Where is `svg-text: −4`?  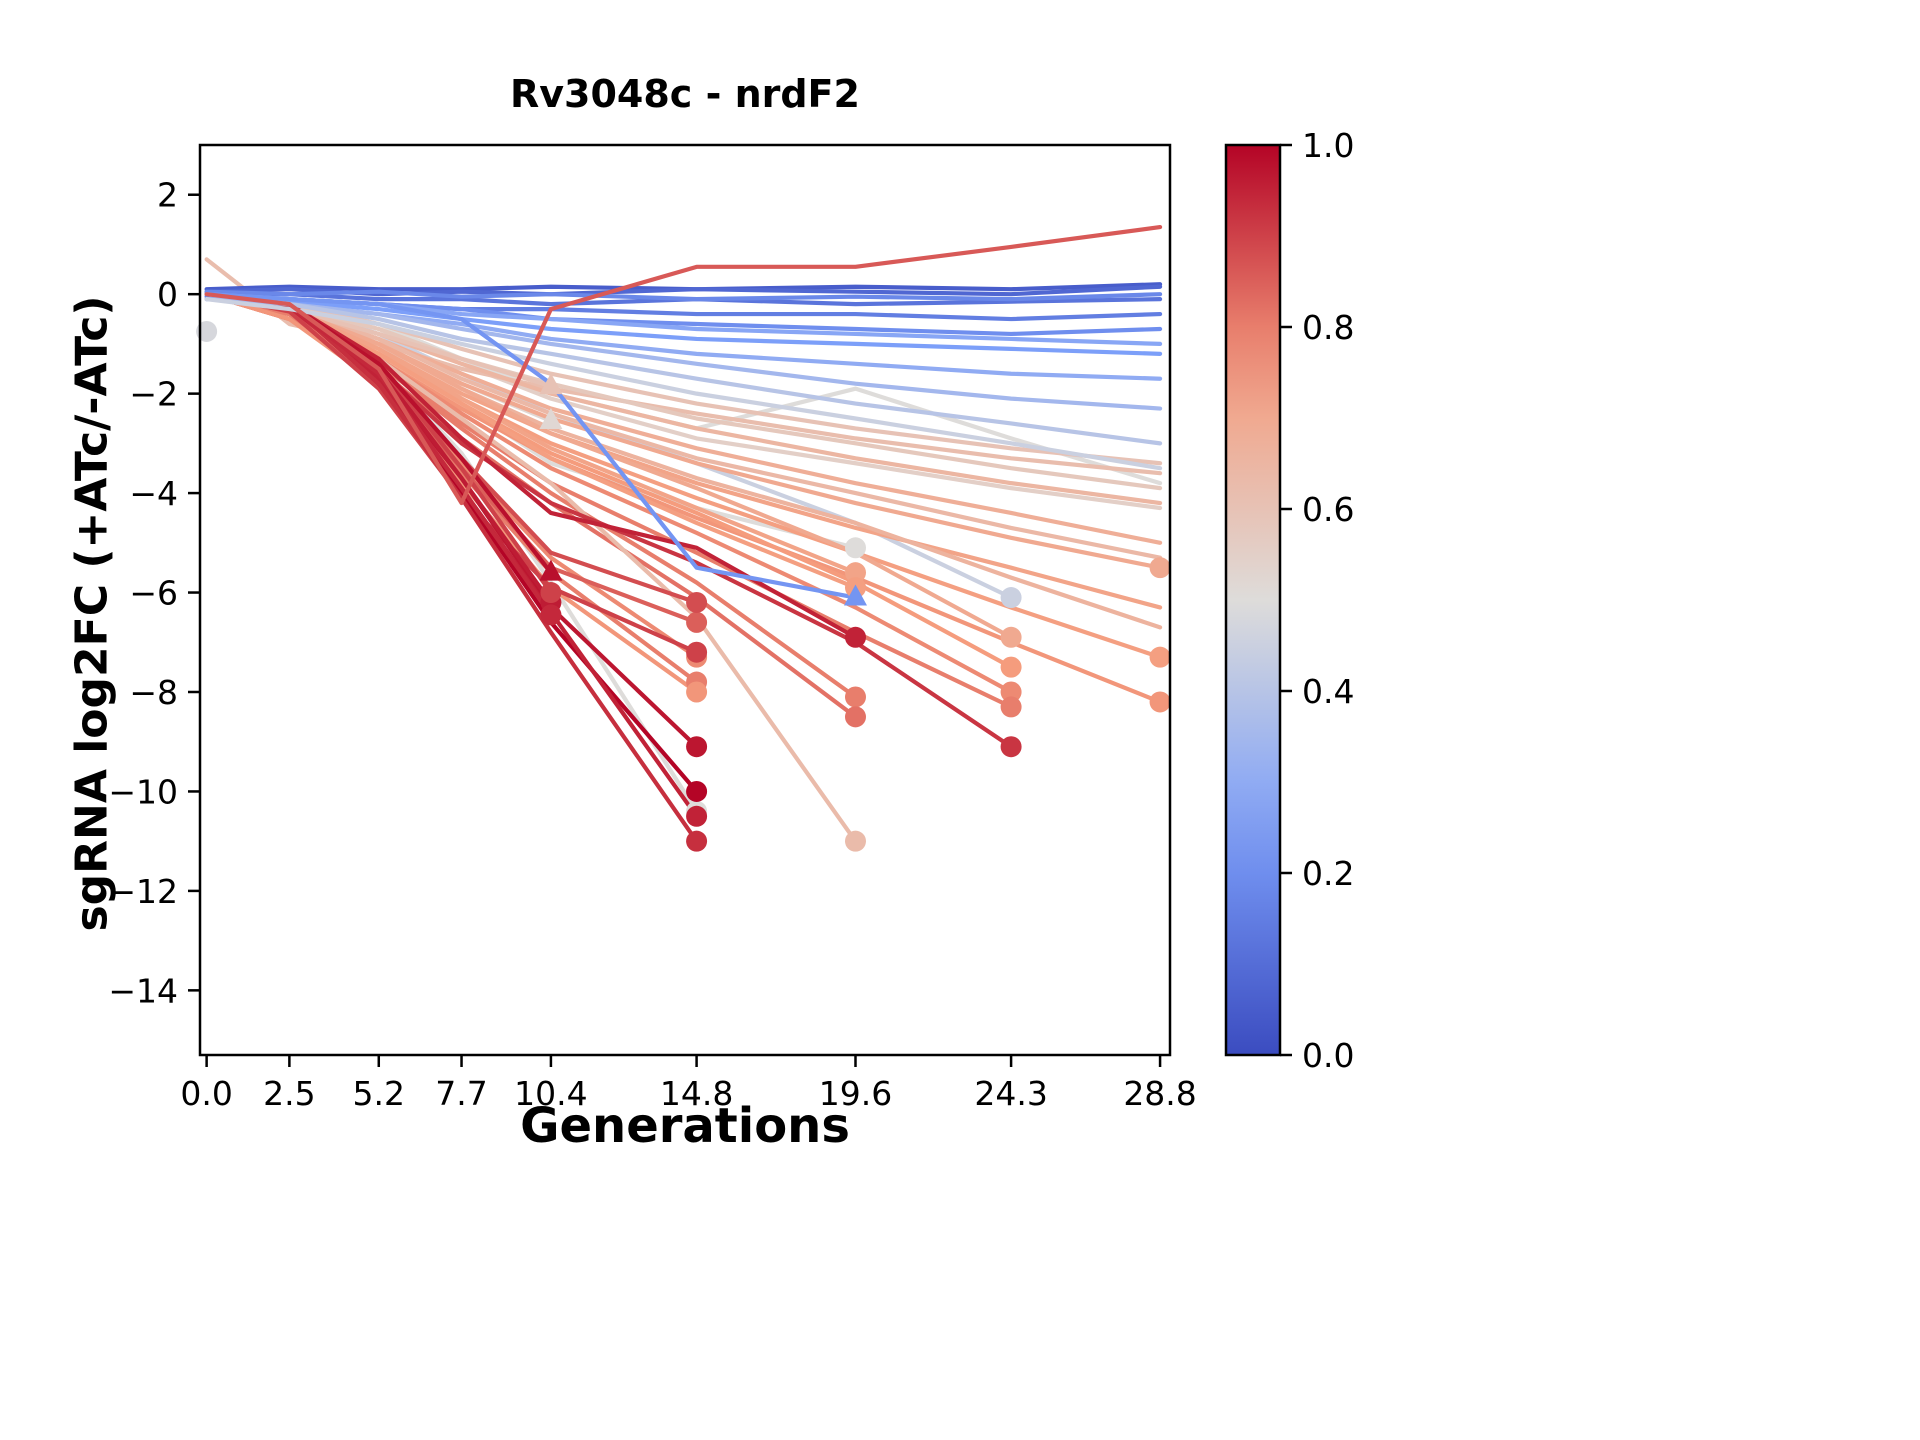 svg-text: −4 is located at coordinates (153, 493).